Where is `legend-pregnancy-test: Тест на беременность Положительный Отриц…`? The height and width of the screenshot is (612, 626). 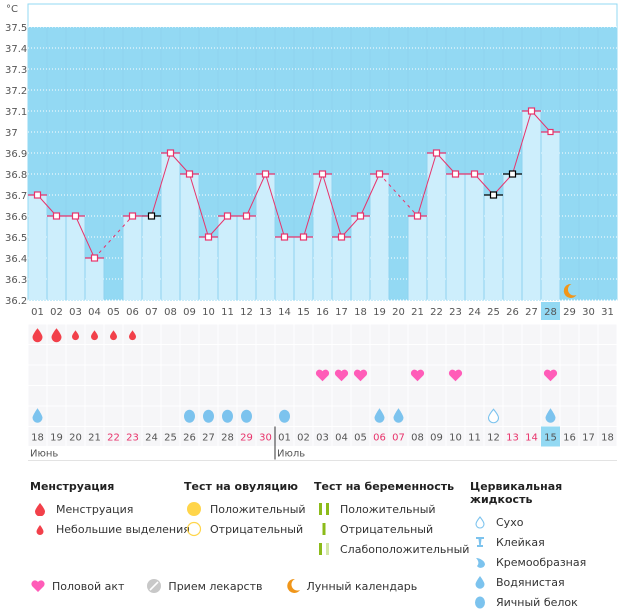 legend-pregnancy-test: Тест на беременность Положительный Отриц… is located at coordinates (391, 519).